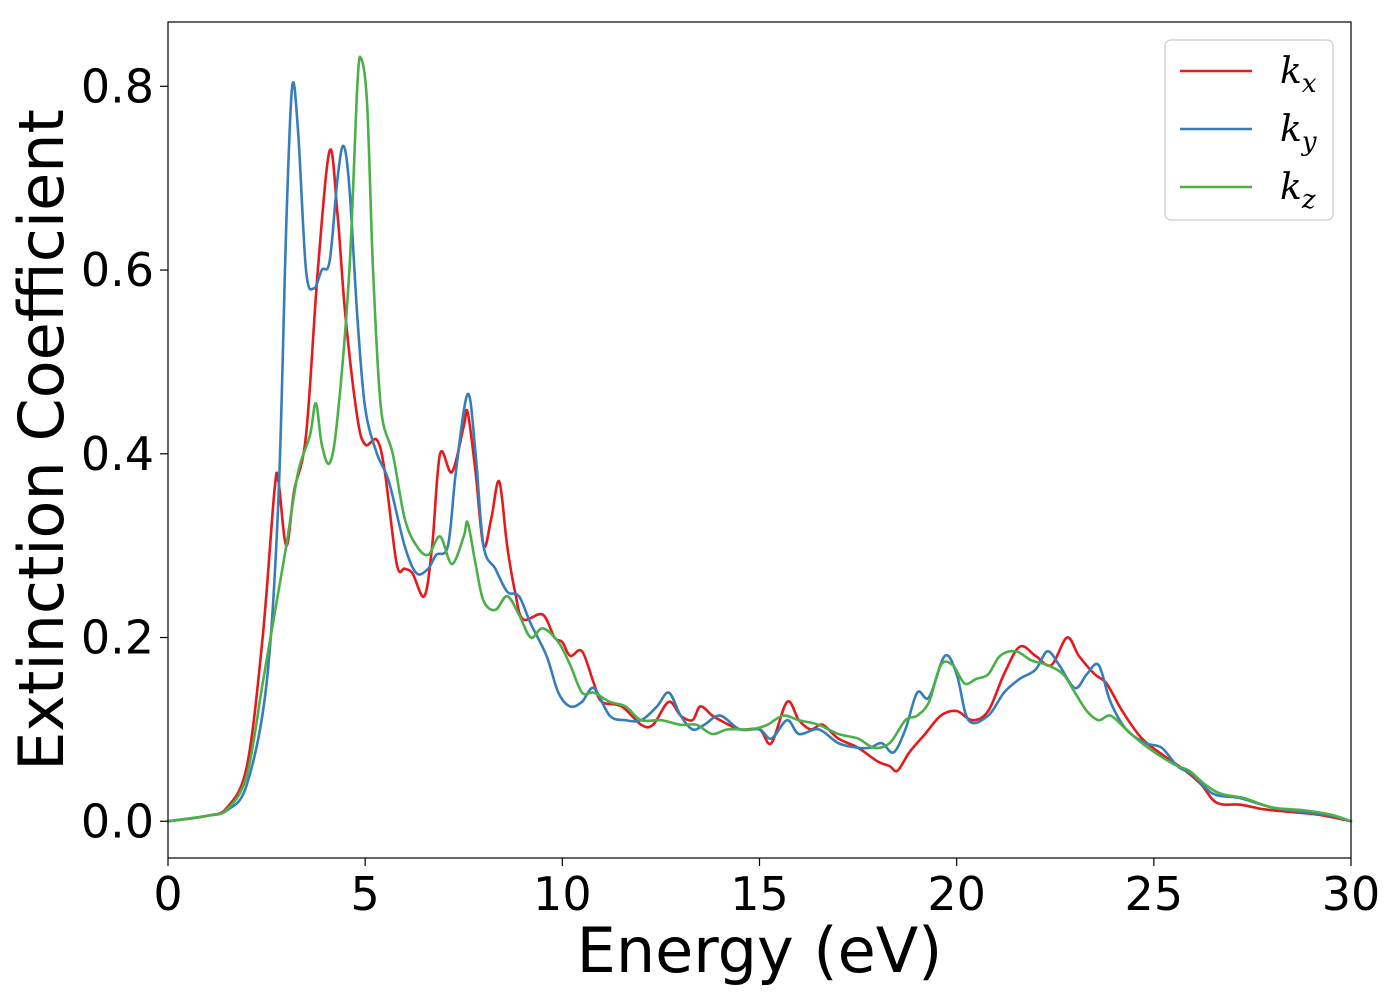 This screenshot has width=1400, height=1005. I want to click on x-tick-label: 30, so click(1351, 894).